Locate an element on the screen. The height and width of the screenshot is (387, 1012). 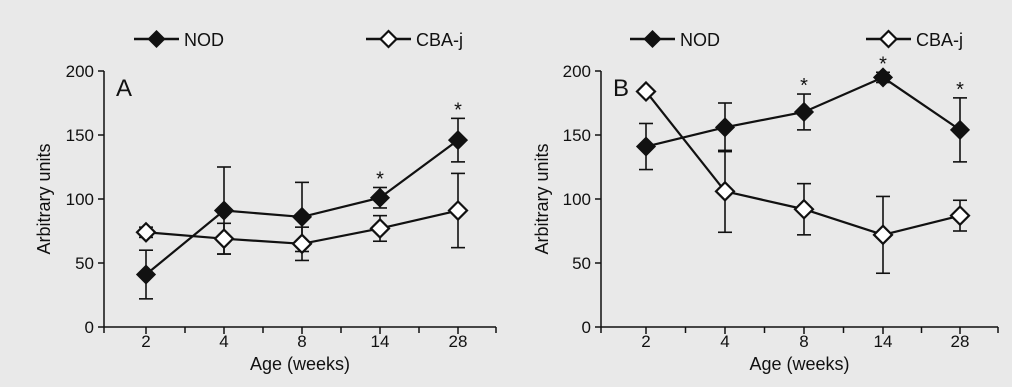
panel-label: B is located at coordinates (621, 88).